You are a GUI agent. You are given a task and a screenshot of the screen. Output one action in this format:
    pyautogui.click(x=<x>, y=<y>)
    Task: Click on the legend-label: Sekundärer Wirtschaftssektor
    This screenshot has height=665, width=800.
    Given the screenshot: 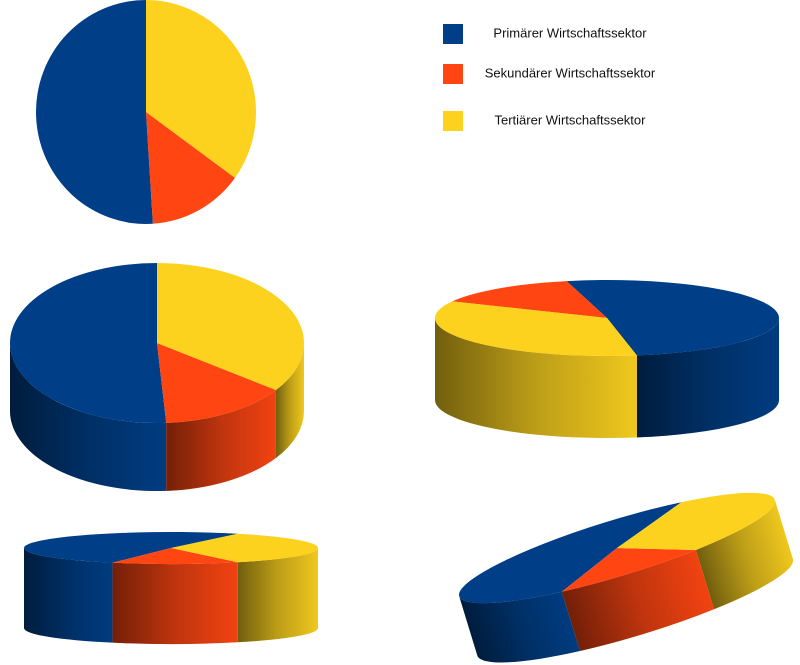 What is the action you would take?
    pyautogui.click(x=570, y=72)
    